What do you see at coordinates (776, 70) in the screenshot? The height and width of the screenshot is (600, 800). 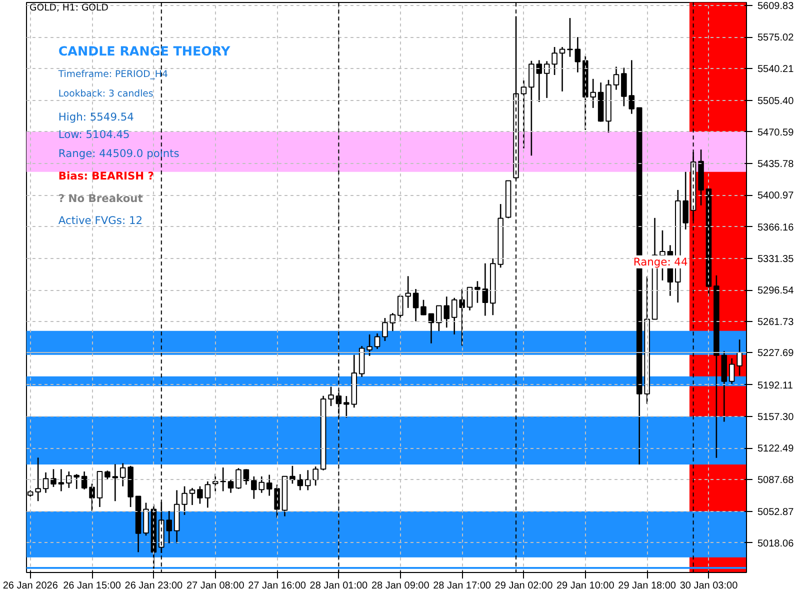 I see `y-tick-label: 5540.21` at bounding box center [776, 70].